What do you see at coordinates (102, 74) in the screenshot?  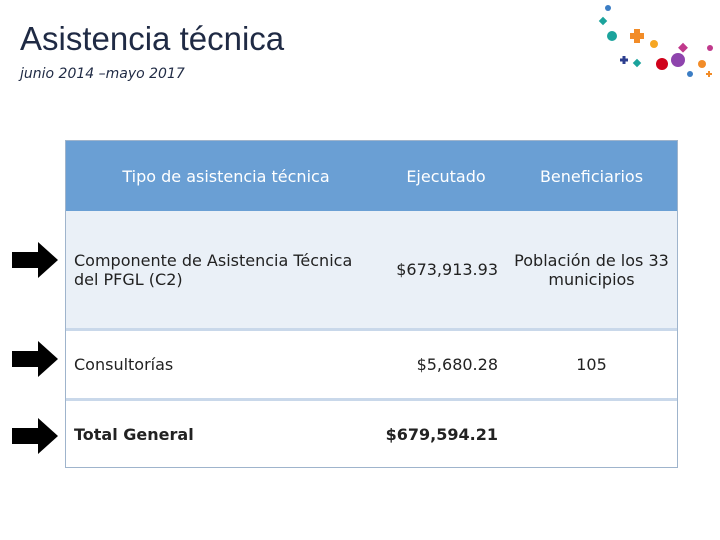 I see `subtitle: junio 2014 –mayo 2017` at bounding box center [102, 74].